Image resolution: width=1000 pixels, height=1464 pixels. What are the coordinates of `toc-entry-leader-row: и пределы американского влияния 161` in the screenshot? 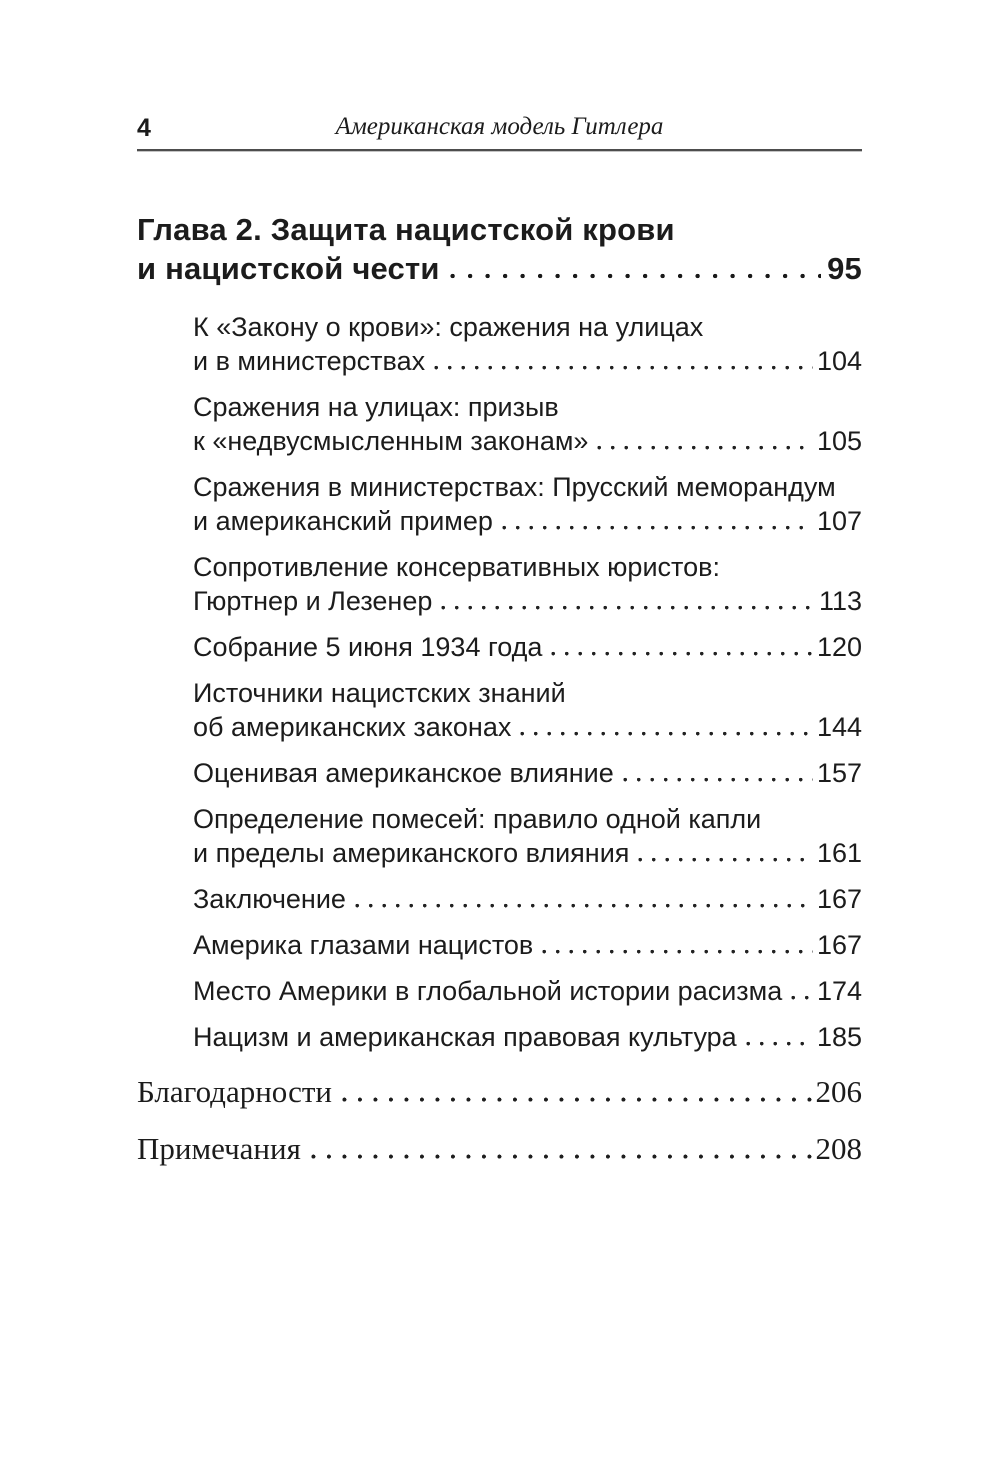 It's located at (527, 853).